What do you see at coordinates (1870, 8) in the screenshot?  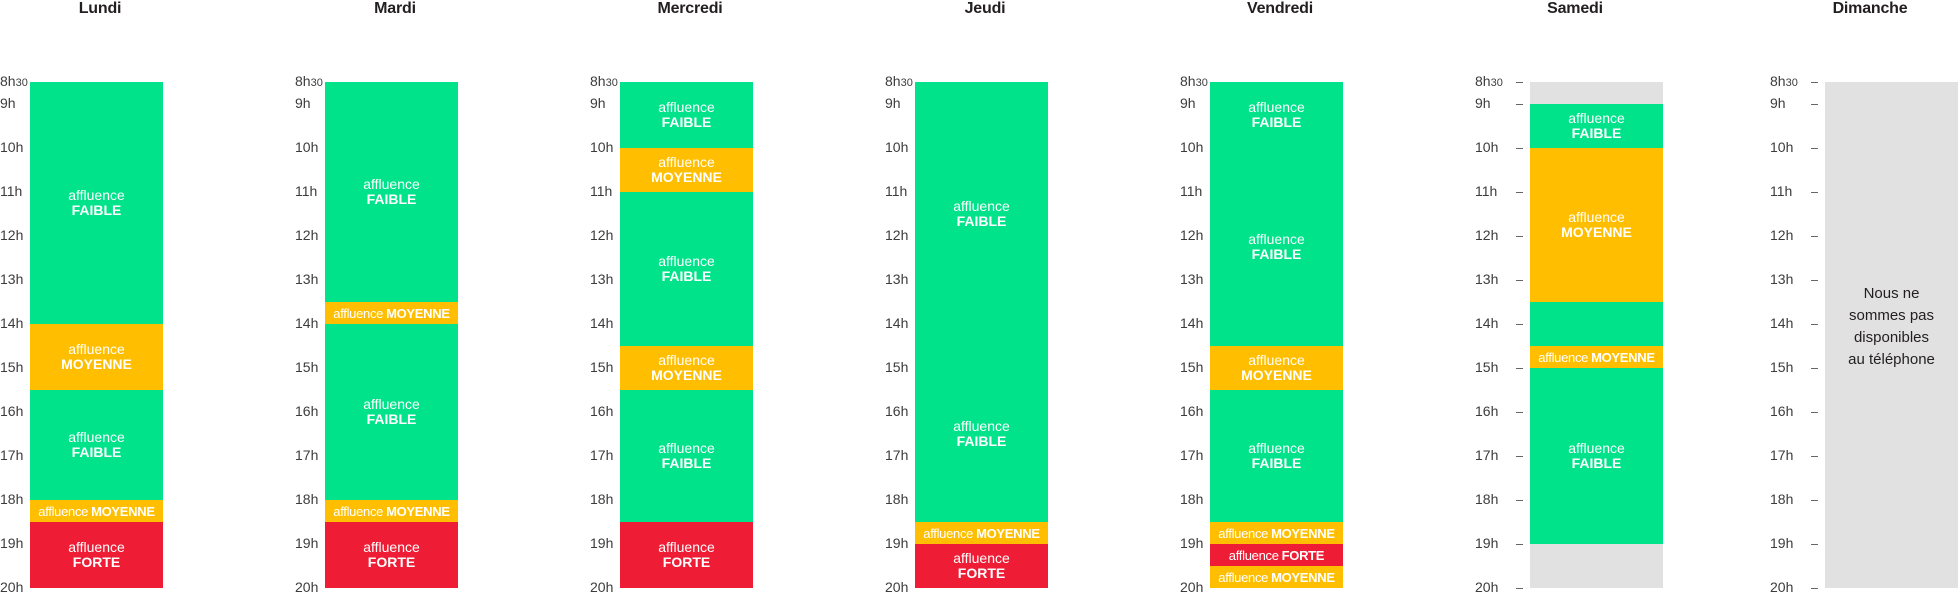 I see `day-title: Dimanche` at bounding box center [1870, 8].